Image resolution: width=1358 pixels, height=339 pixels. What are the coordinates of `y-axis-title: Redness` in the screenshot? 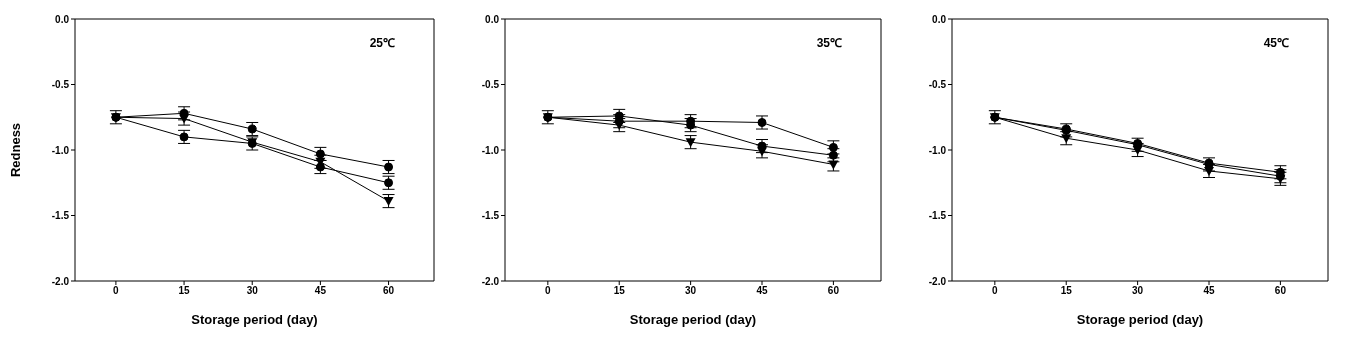 It's located at (15, 150).